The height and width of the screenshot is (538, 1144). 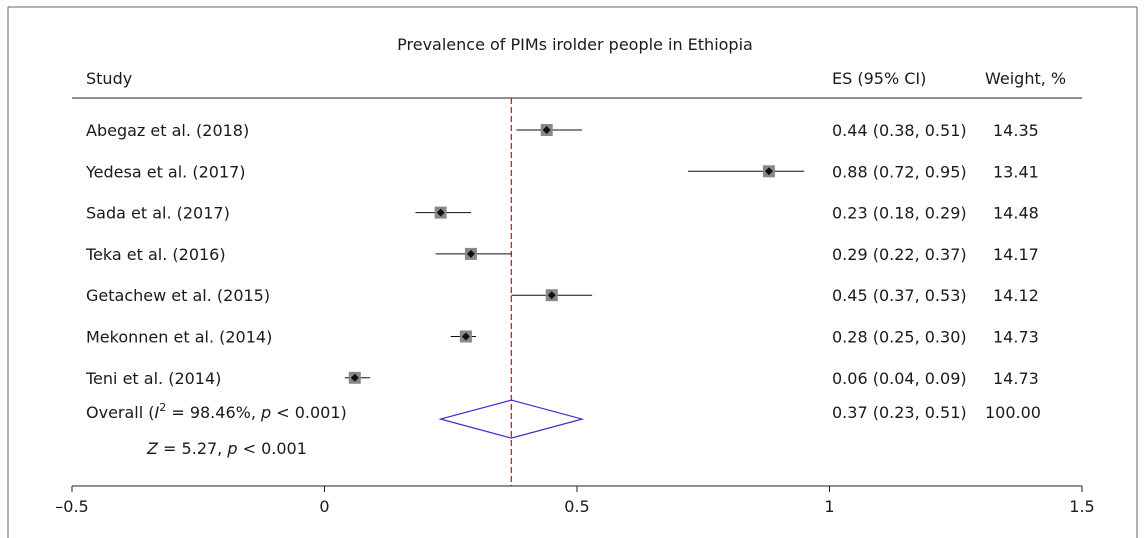 What do you see at coordinates (1016, 171) in the screenshot?
I see `study-weight-text: 13.41` at bounding box center [1016, 171].